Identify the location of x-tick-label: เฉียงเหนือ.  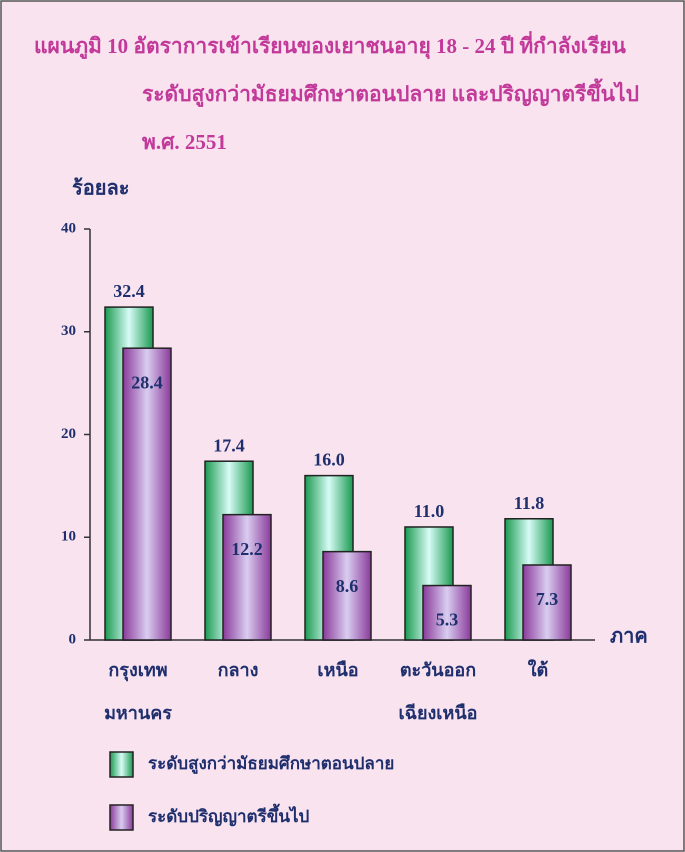
(438, 713).